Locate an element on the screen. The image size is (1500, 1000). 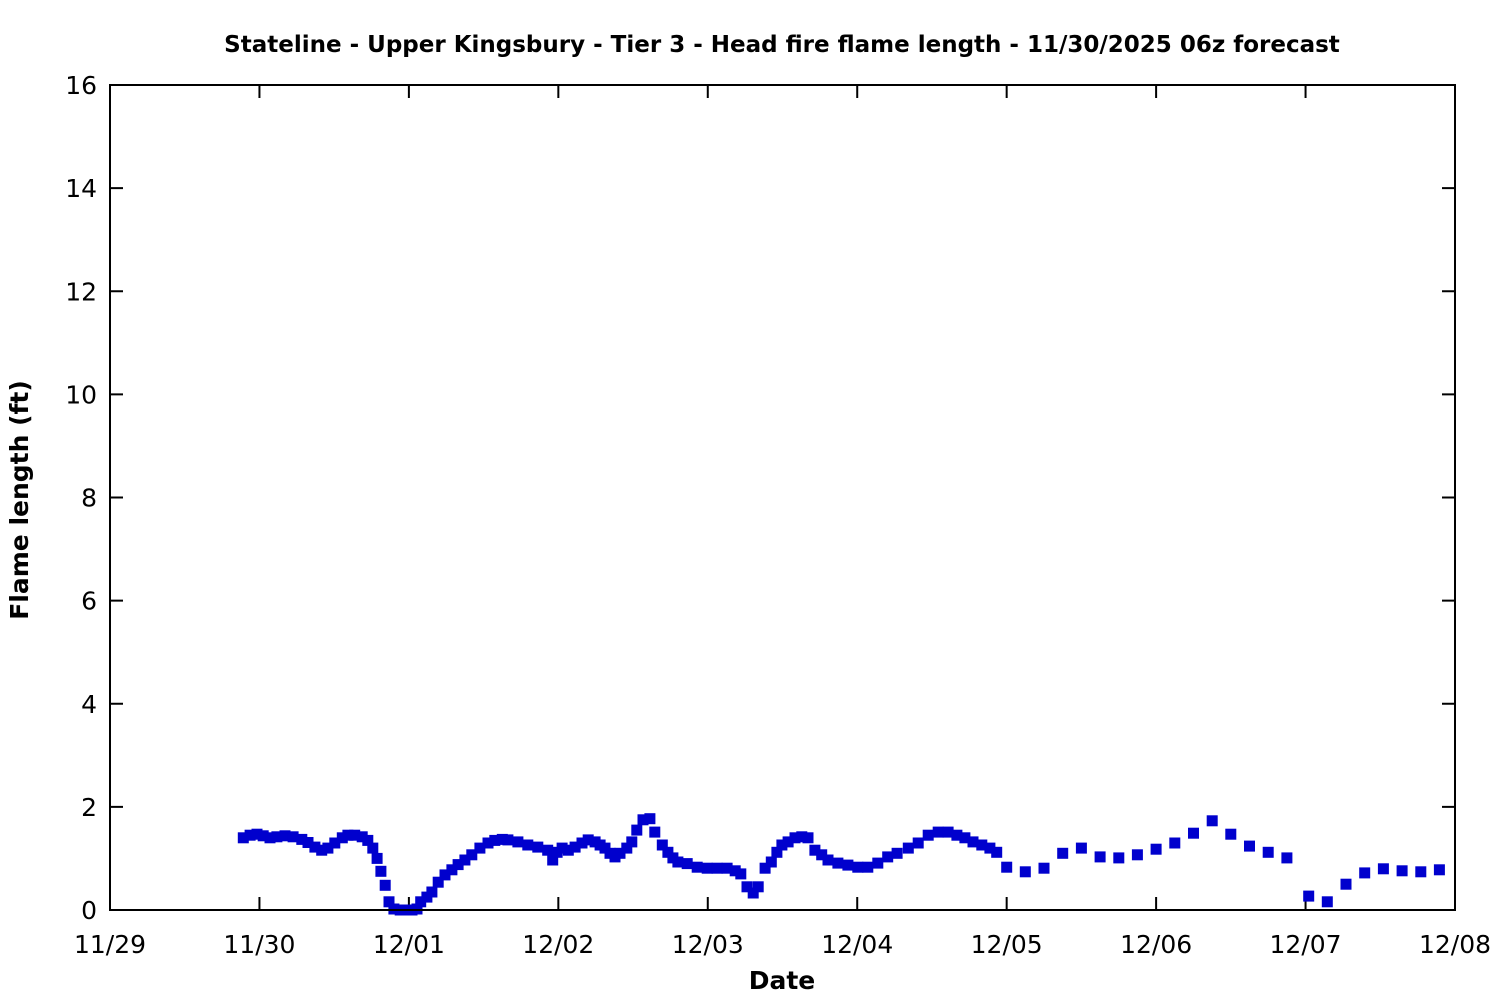
x-tick-label: 11/30 is located at coordinates (259, 944).